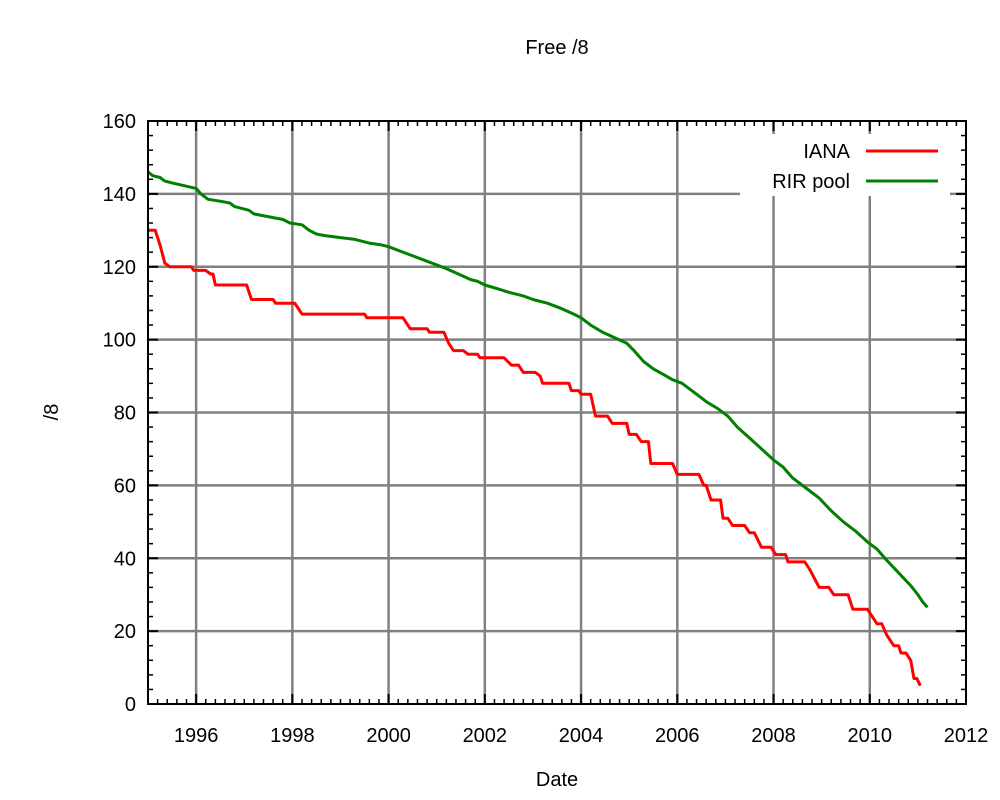 The image size is (1000, 800). Describe the element at coordinates (292, 736) in the screenshot. I see `x-tick-label: 1998` at that location.